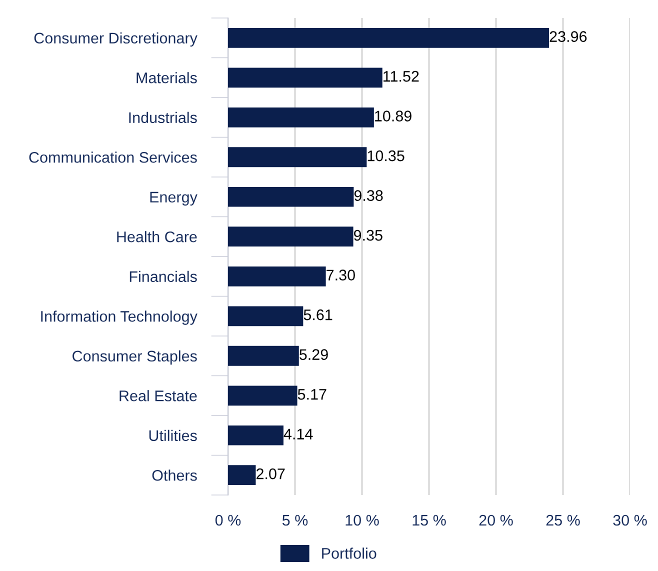  I want to click on y-tick-label: Financials, so click(163, 276).